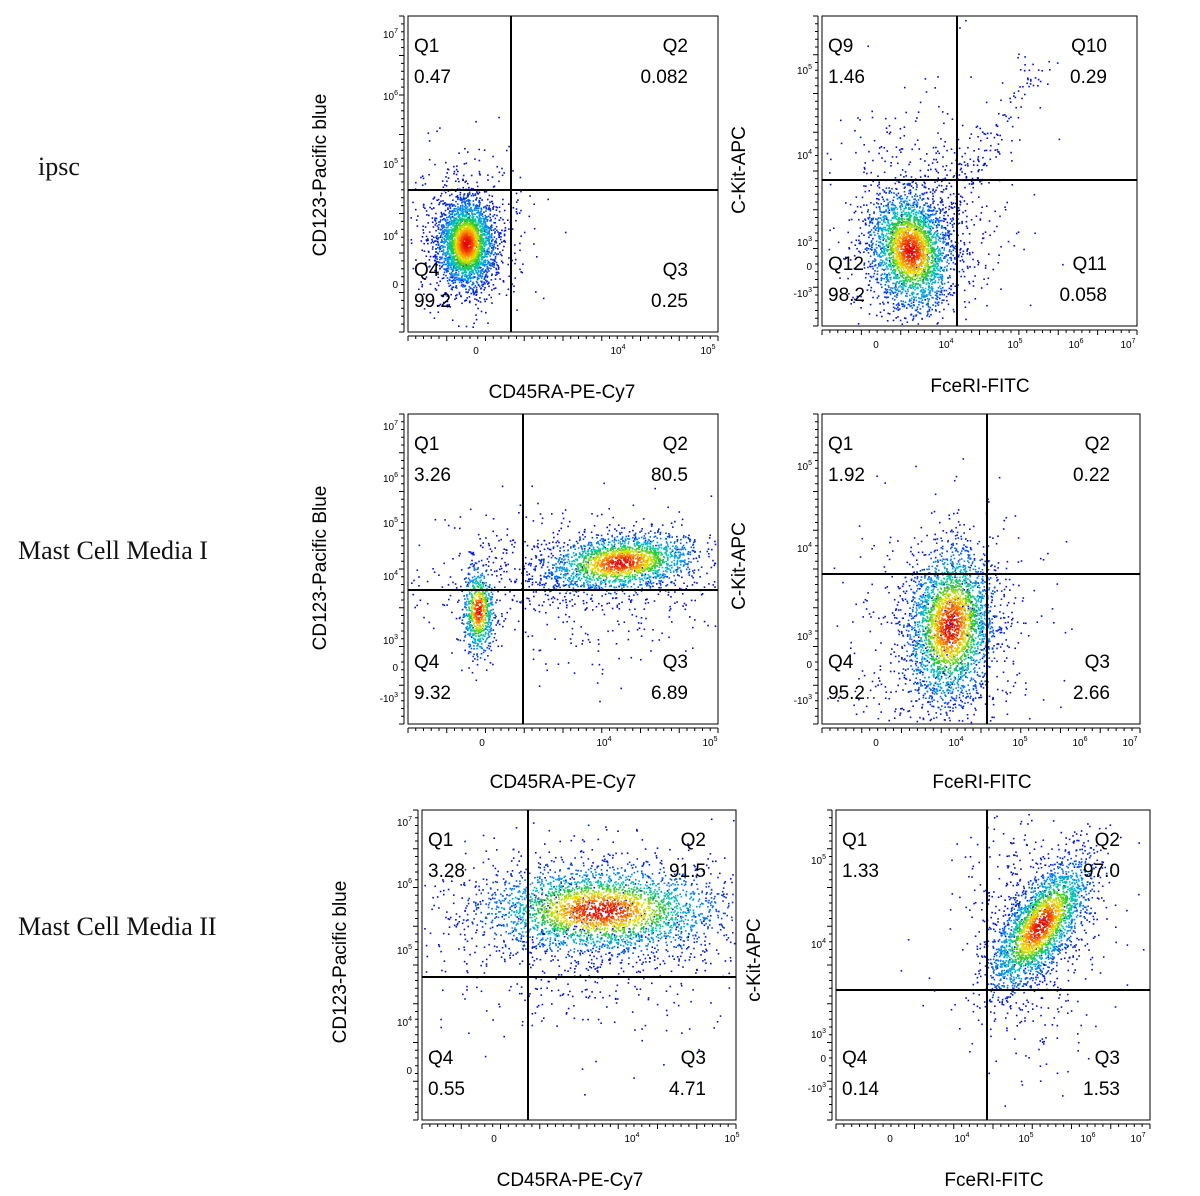 The height and width of the screenshot is (1196, 1200). What do you see at coordinates (1089, 264) in the screenshot?
I see `quadrant-name: Q11` at bounding box center [1089, 264].